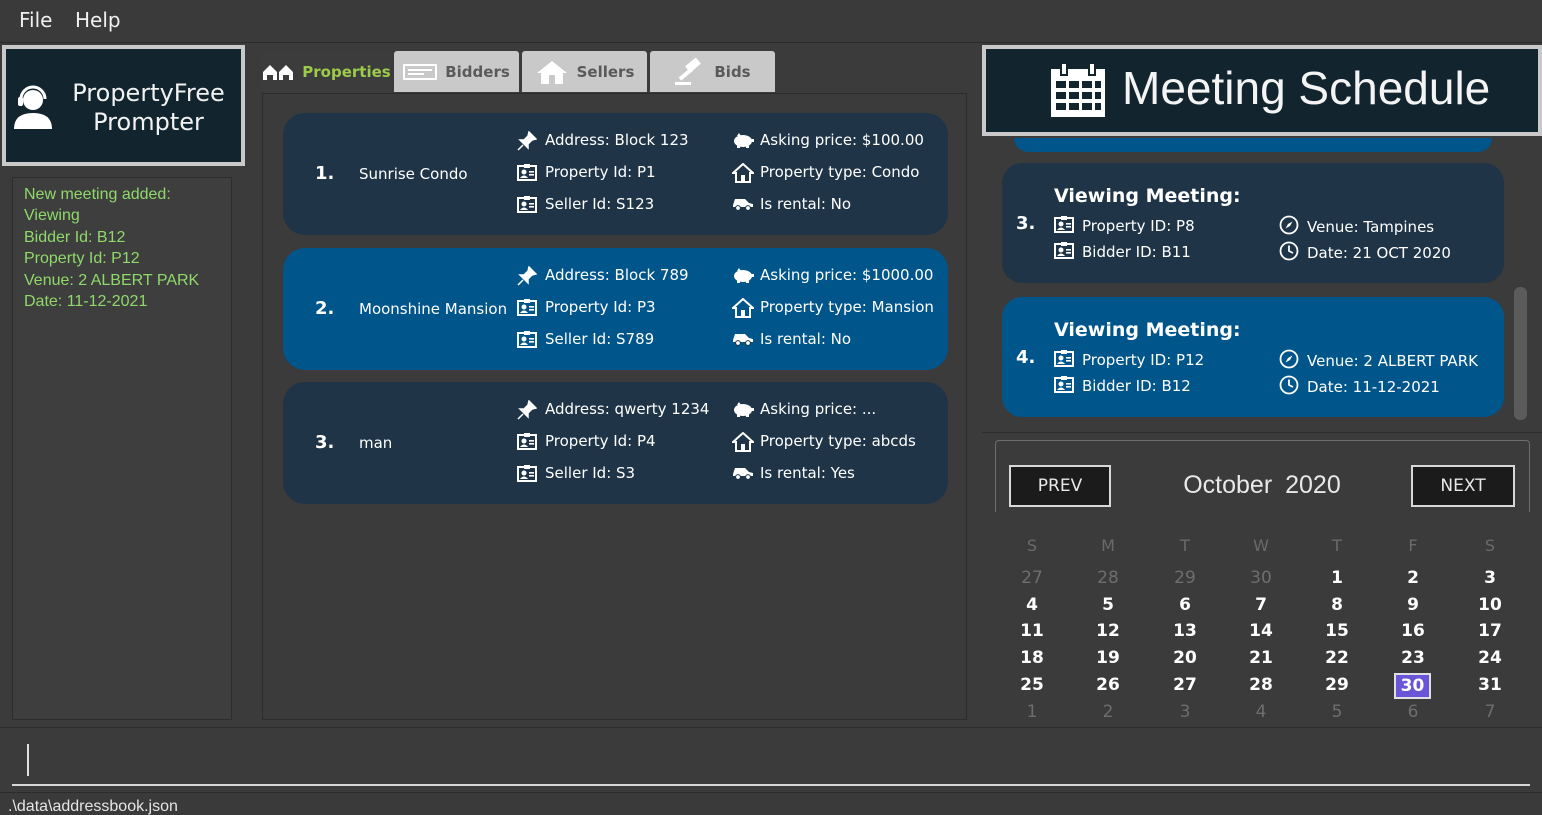  Describe the element at coordinates (824, 172) in the screenshot. I see `property-type: Property type: Condo` at that location.